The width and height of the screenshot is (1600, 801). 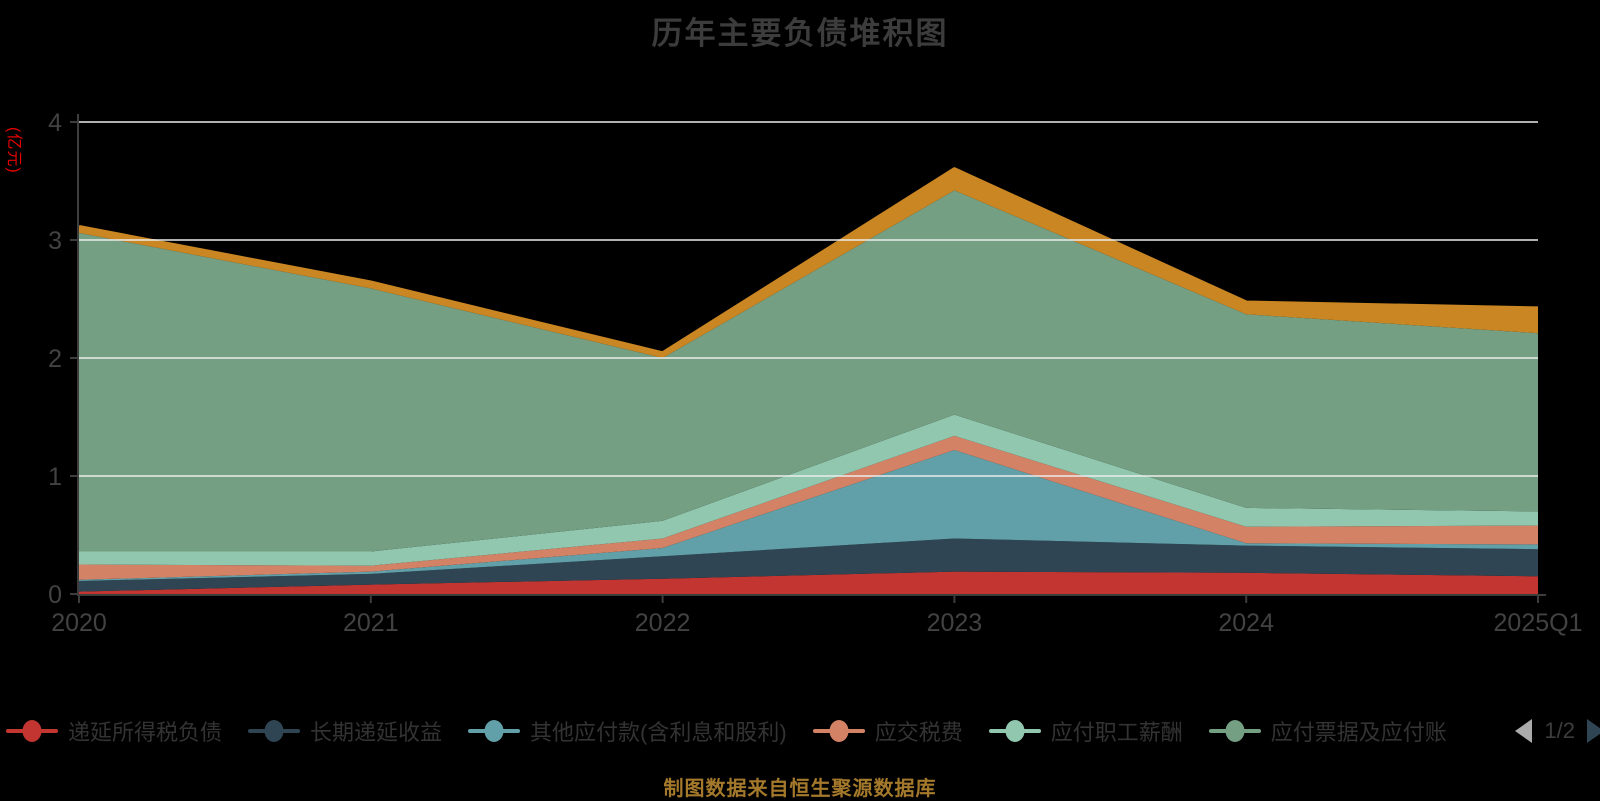 I want to click on legend-label: 应付职工薪酬, so click(x=1116, y=732).